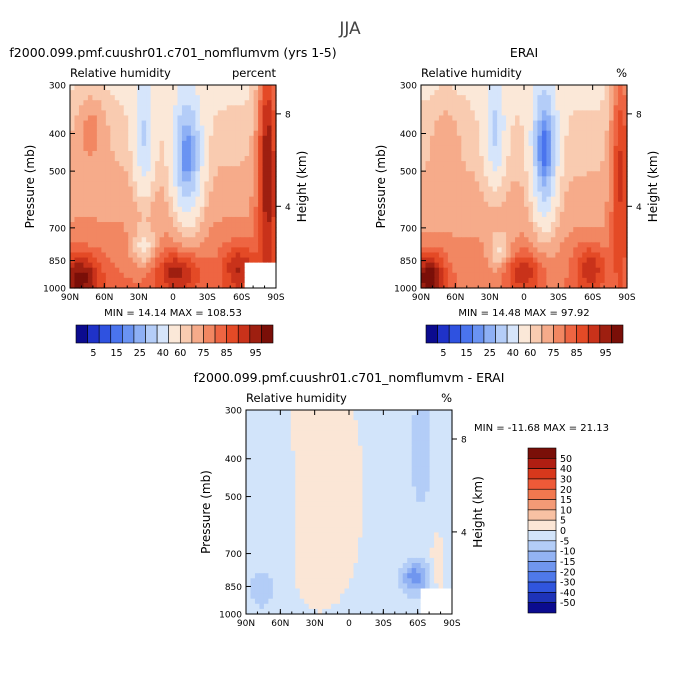  I want to click on y2-axis-title: Height (km), so click(302, 186).